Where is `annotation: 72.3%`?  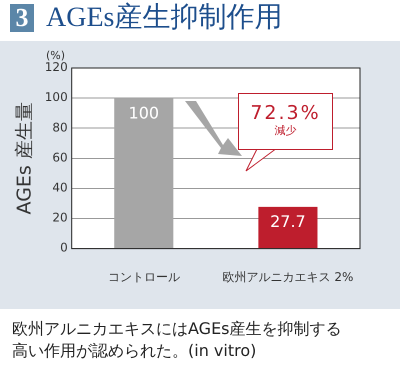 annotation: 72.3% is located at coordinates (285, 113).